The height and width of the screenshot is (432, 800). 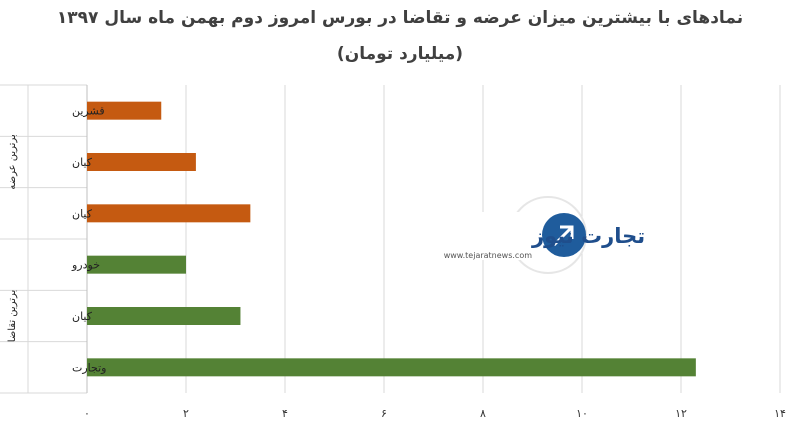 What do you see at coordinates (780, 413) in the screenshot?
I see `x-tick-label: ۱۴` at bounding box center [780, 413].